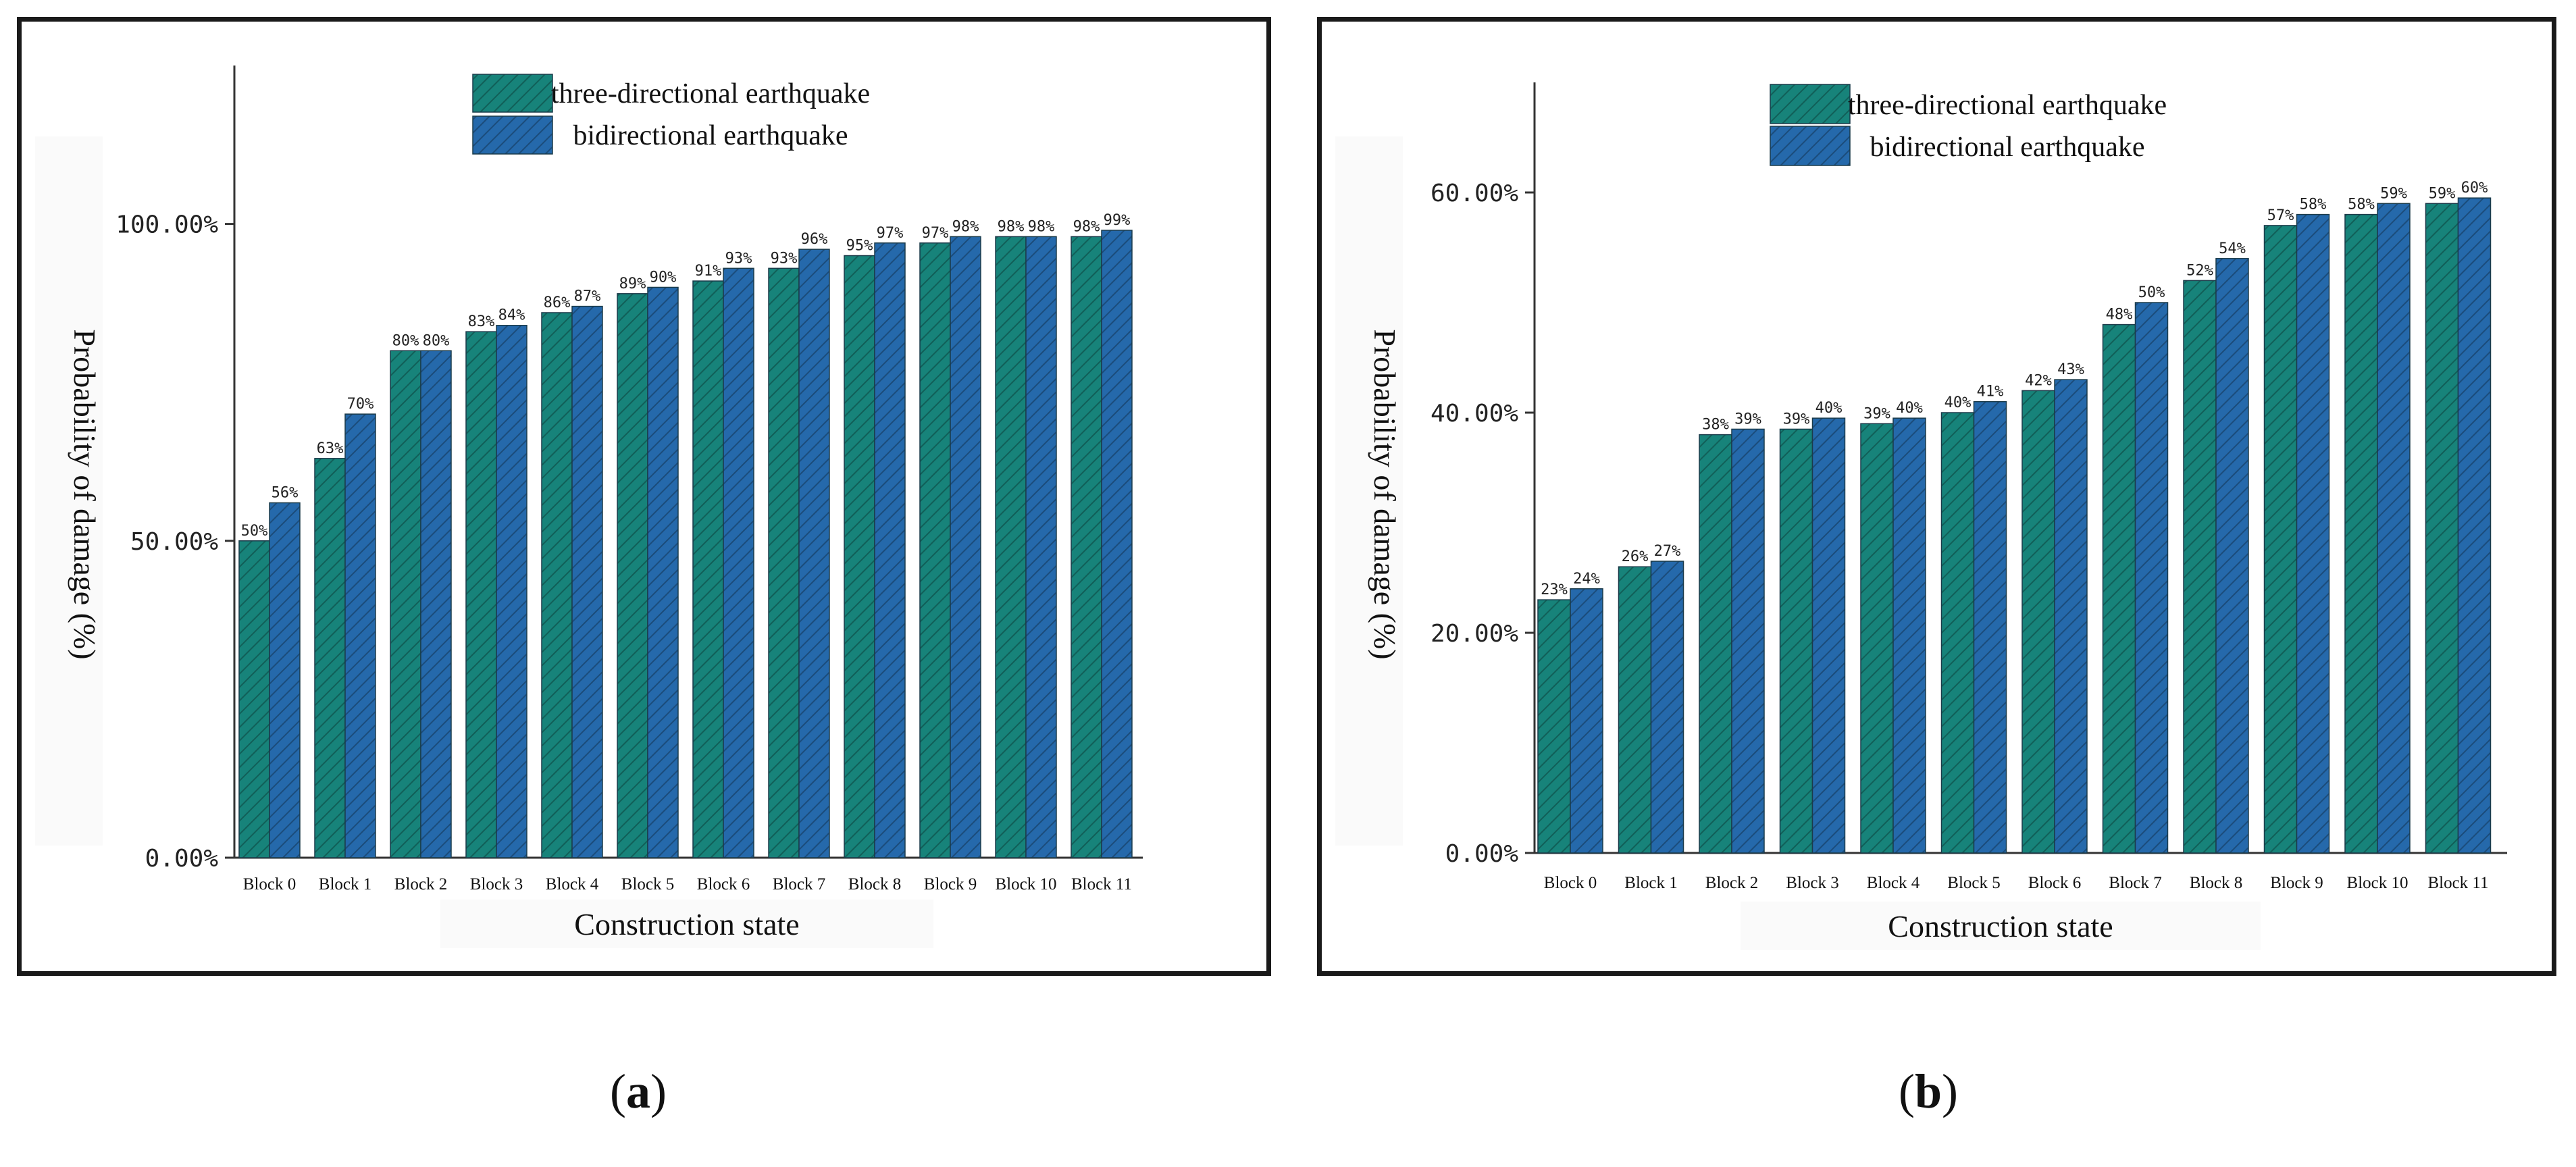 The image size is (2576, 1167). I want to click on data-label: 38%, so click(1715, 425).